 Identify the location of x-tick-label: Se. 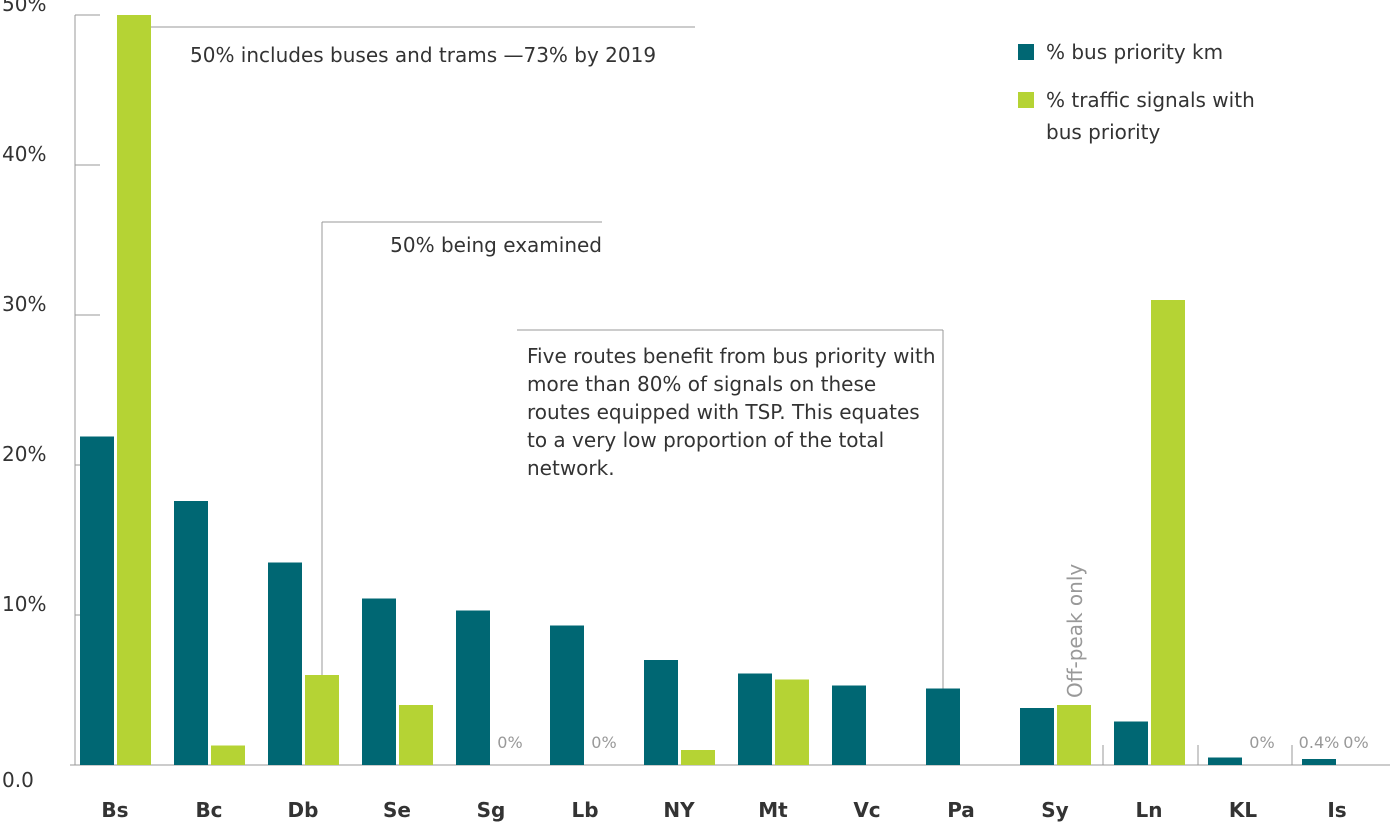
(397, 810).